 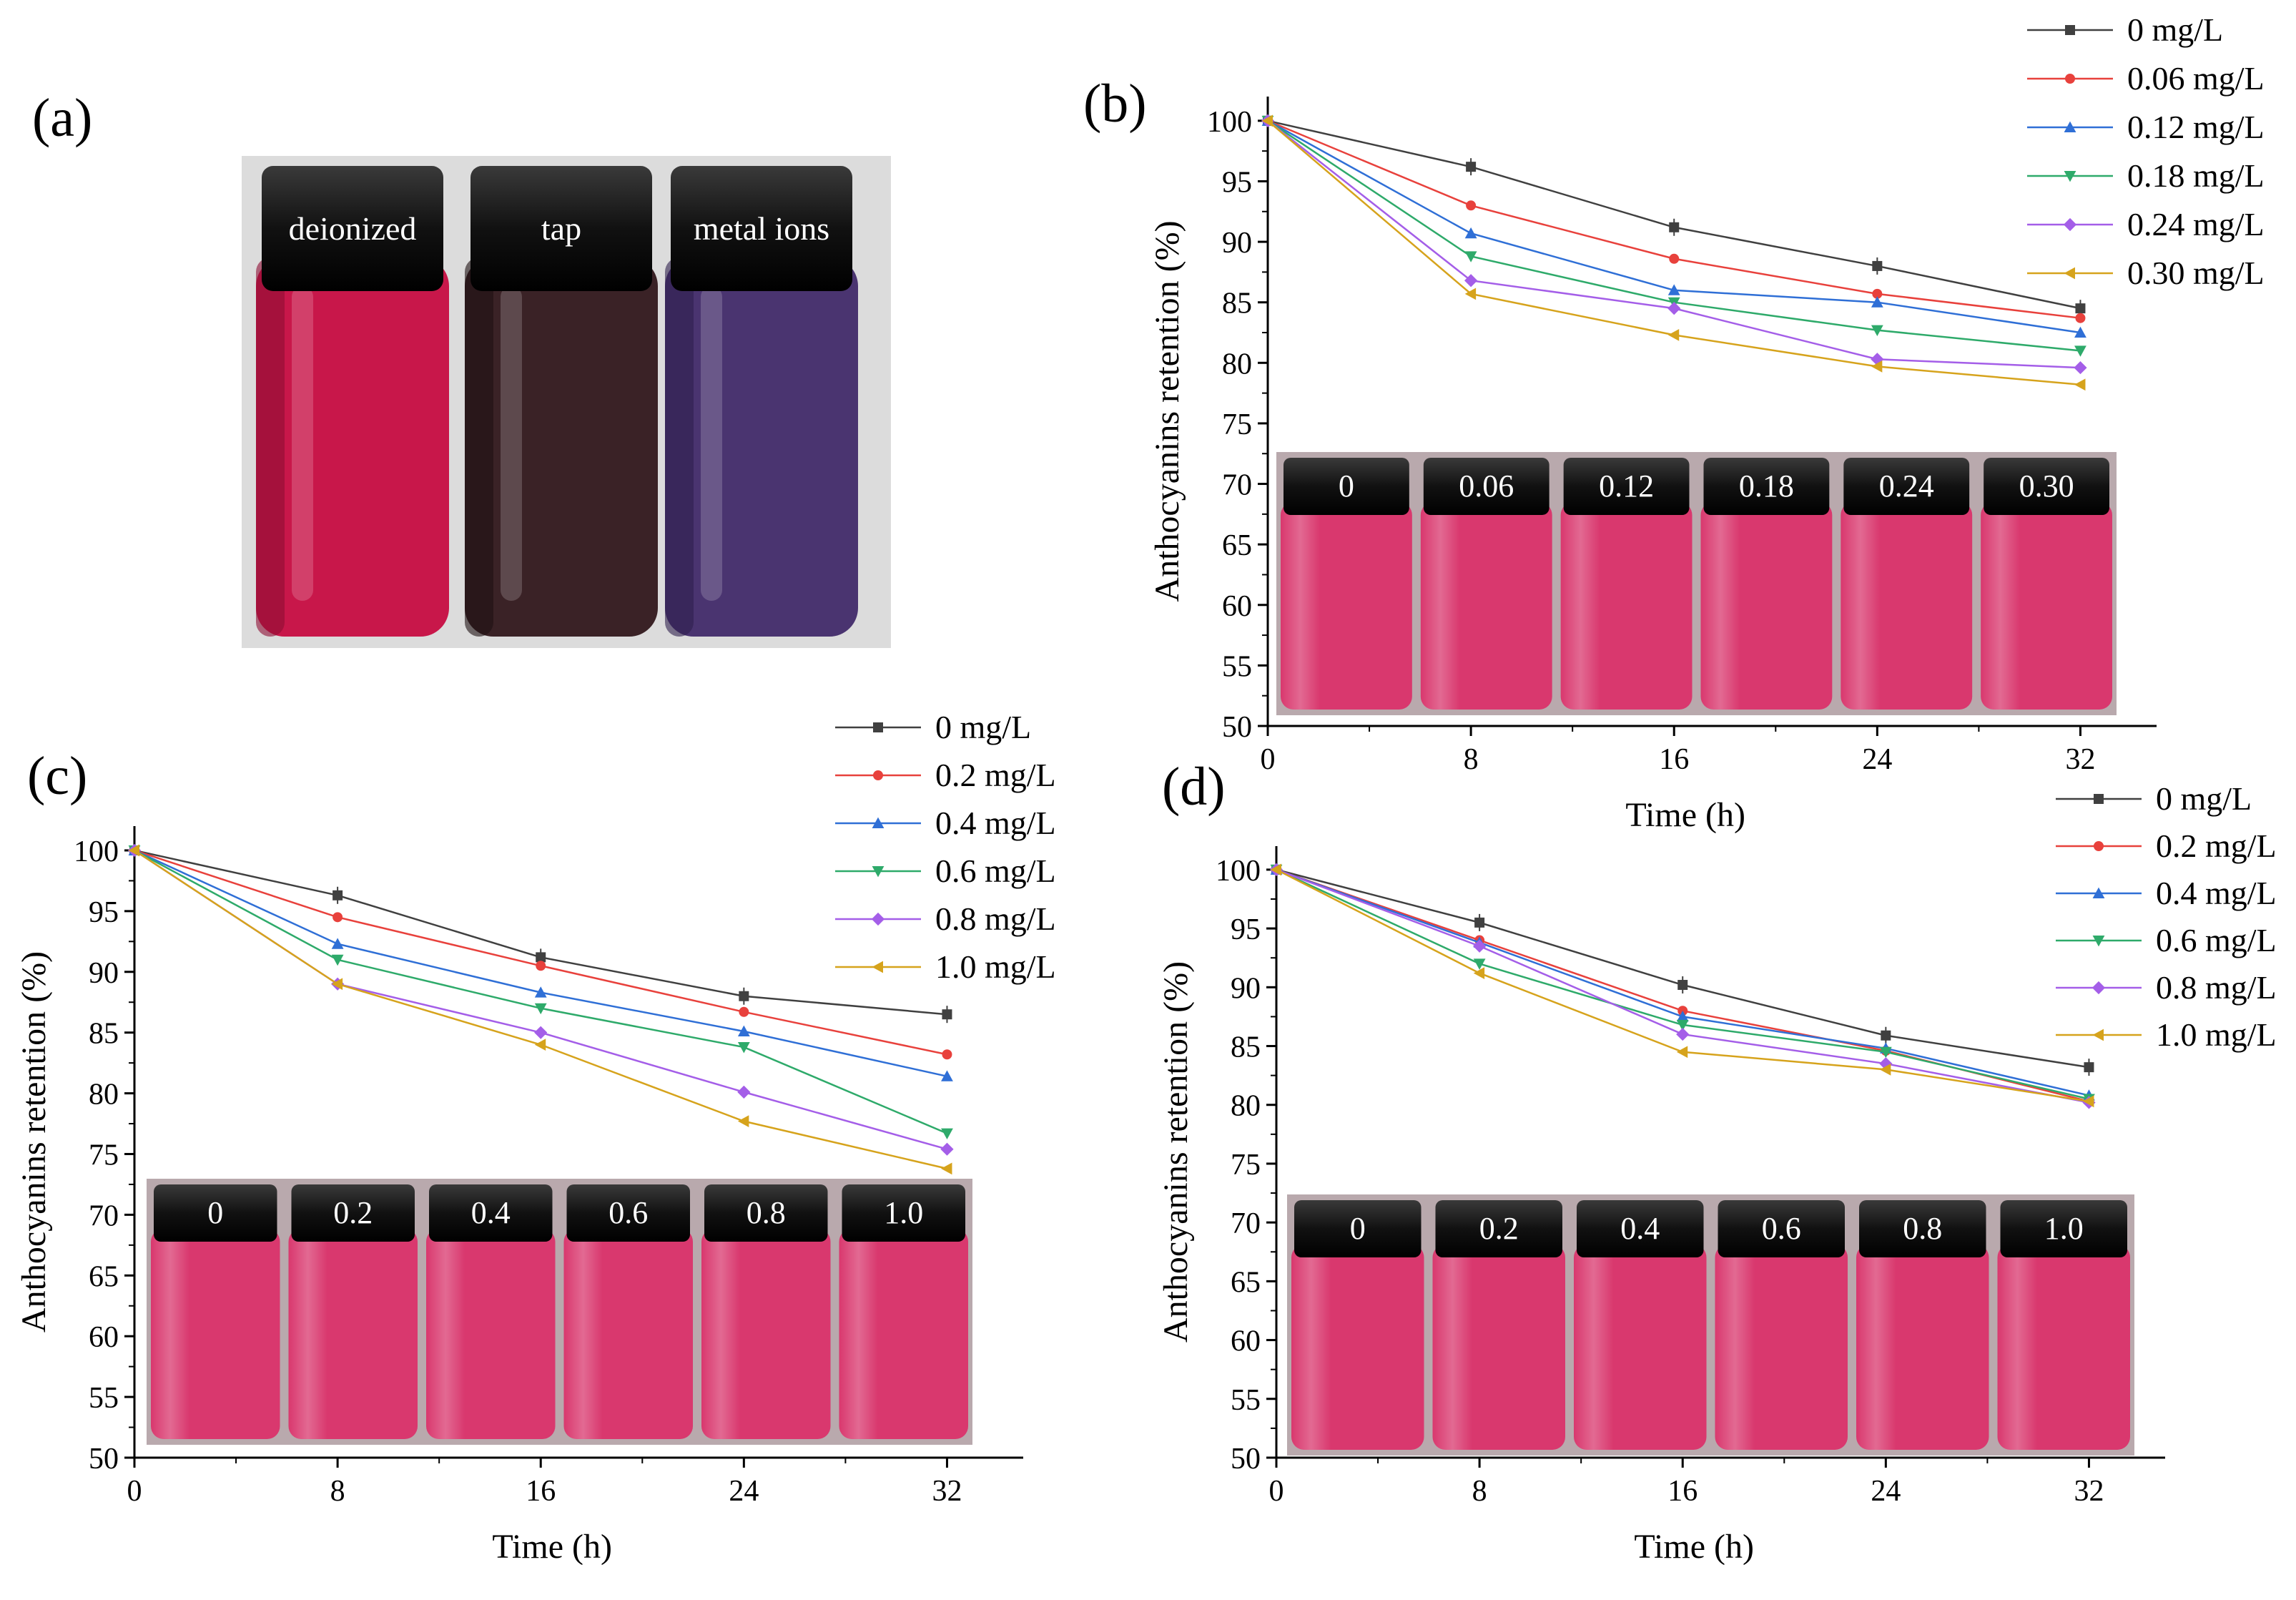 I want to click on photo-vial-label: 0.12, so click(x=1627, y=486).